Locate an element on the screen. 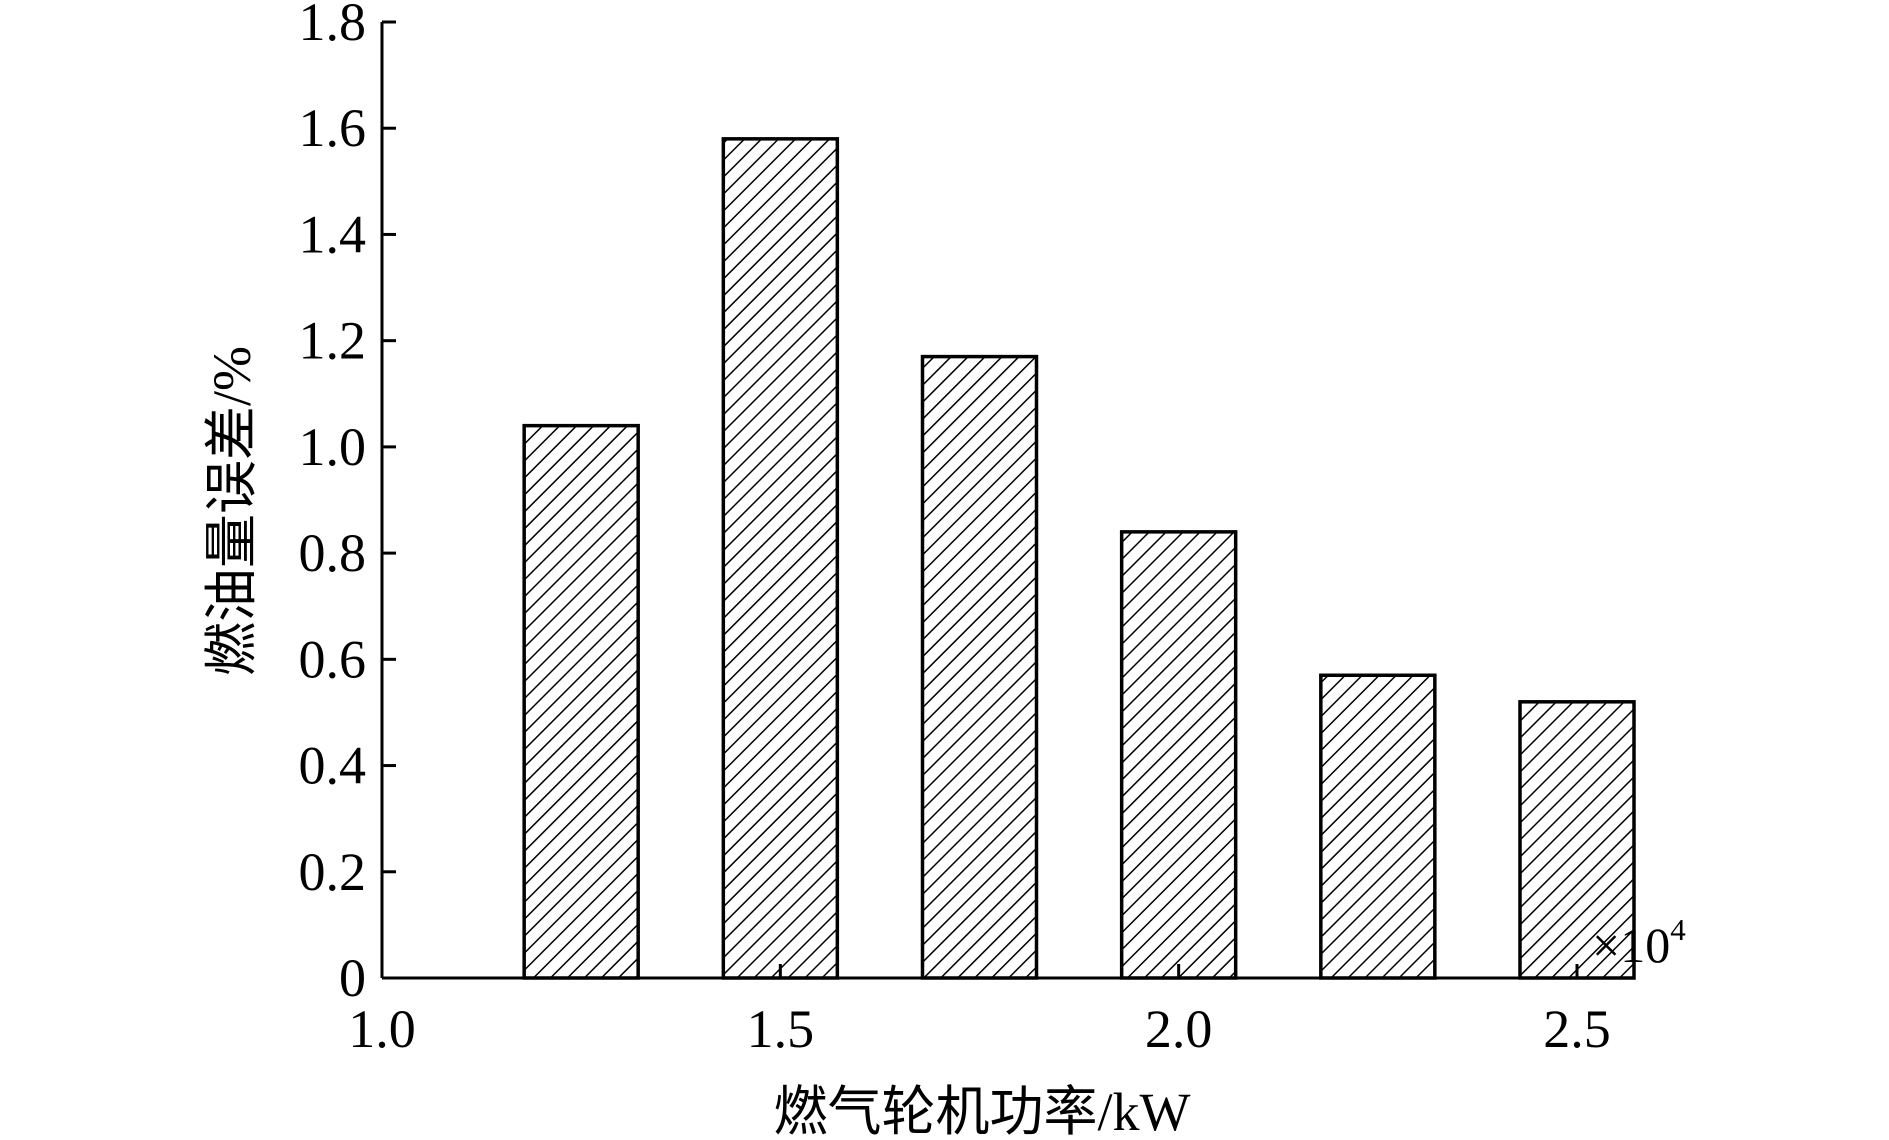 Image resolution: width=1889 pixels, height=1140 pixels. y-tick-label: 0 is located at coordinates (352, 978).